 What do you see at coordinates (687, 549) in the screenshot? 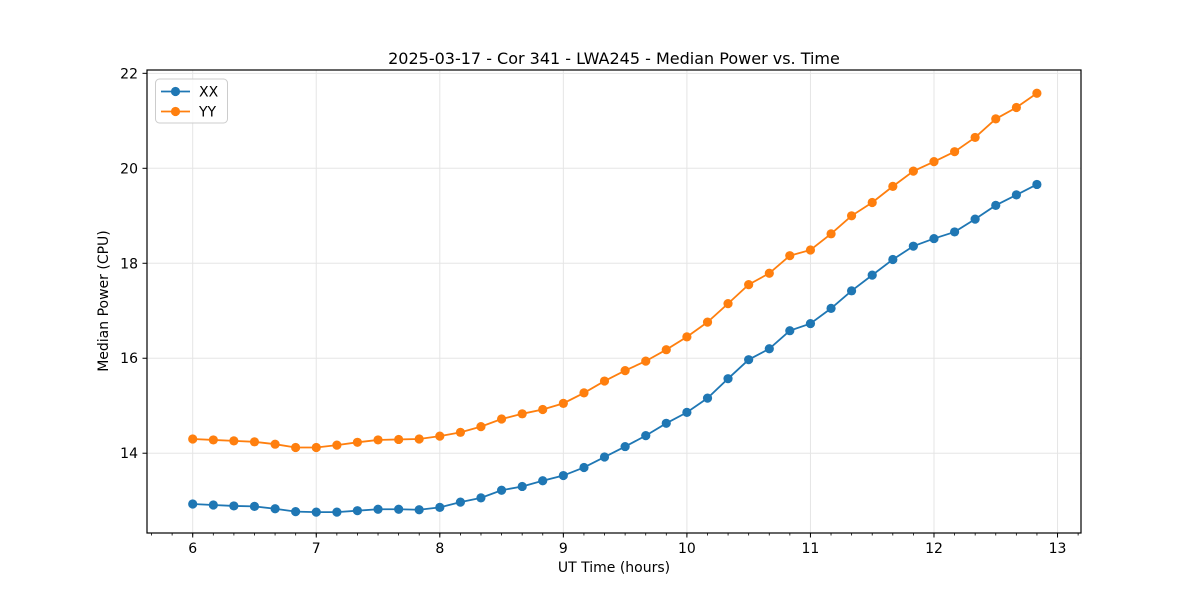
I see `x-tick-label: 10` at bounding box center [687, 549].